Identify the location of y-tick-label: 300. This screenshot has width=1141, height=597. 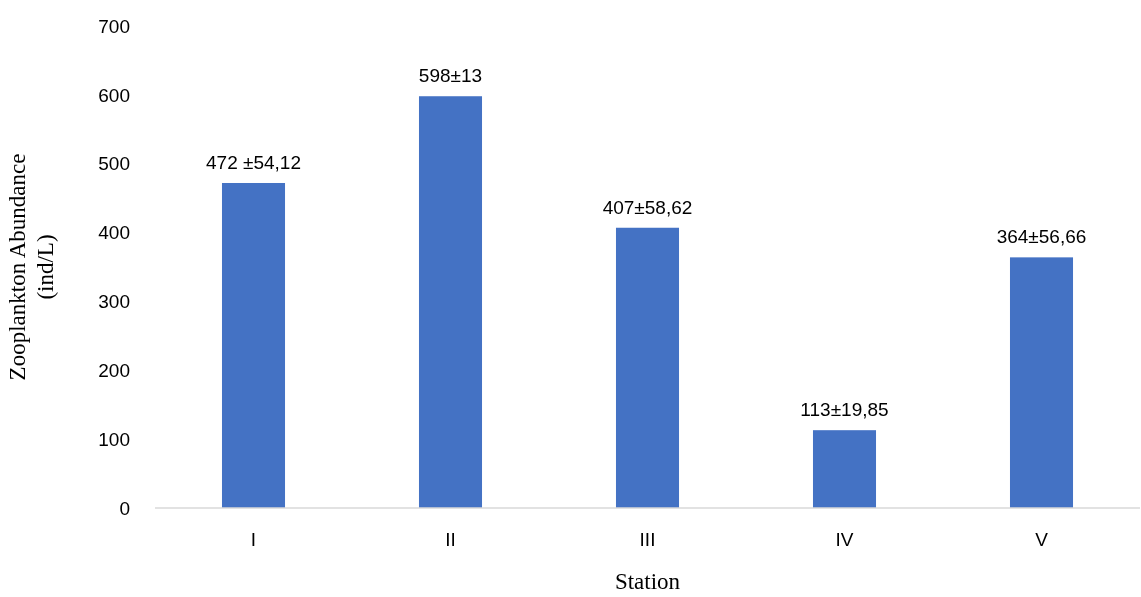
(114, 302).